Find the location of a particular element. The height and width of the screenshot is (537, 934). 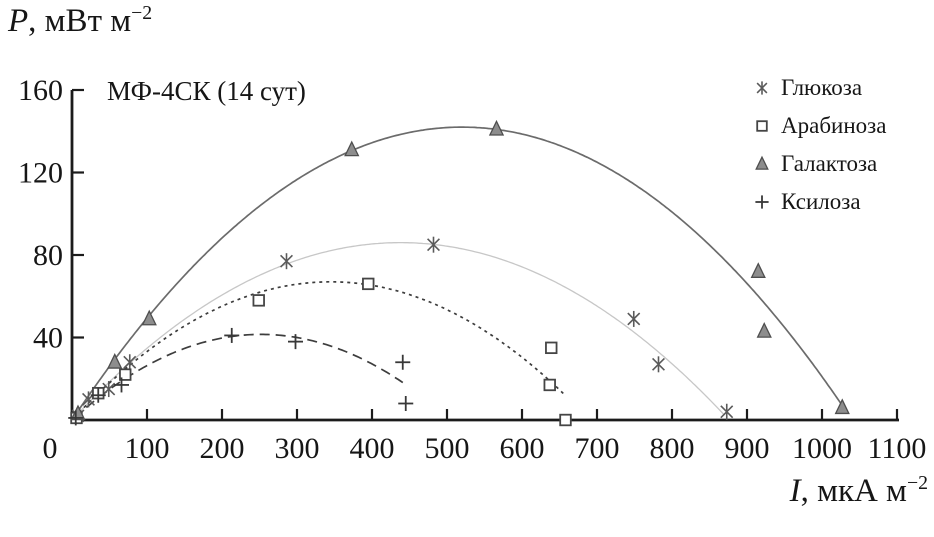

legend-label: Ксилоза is located at coordinates (821, 201).